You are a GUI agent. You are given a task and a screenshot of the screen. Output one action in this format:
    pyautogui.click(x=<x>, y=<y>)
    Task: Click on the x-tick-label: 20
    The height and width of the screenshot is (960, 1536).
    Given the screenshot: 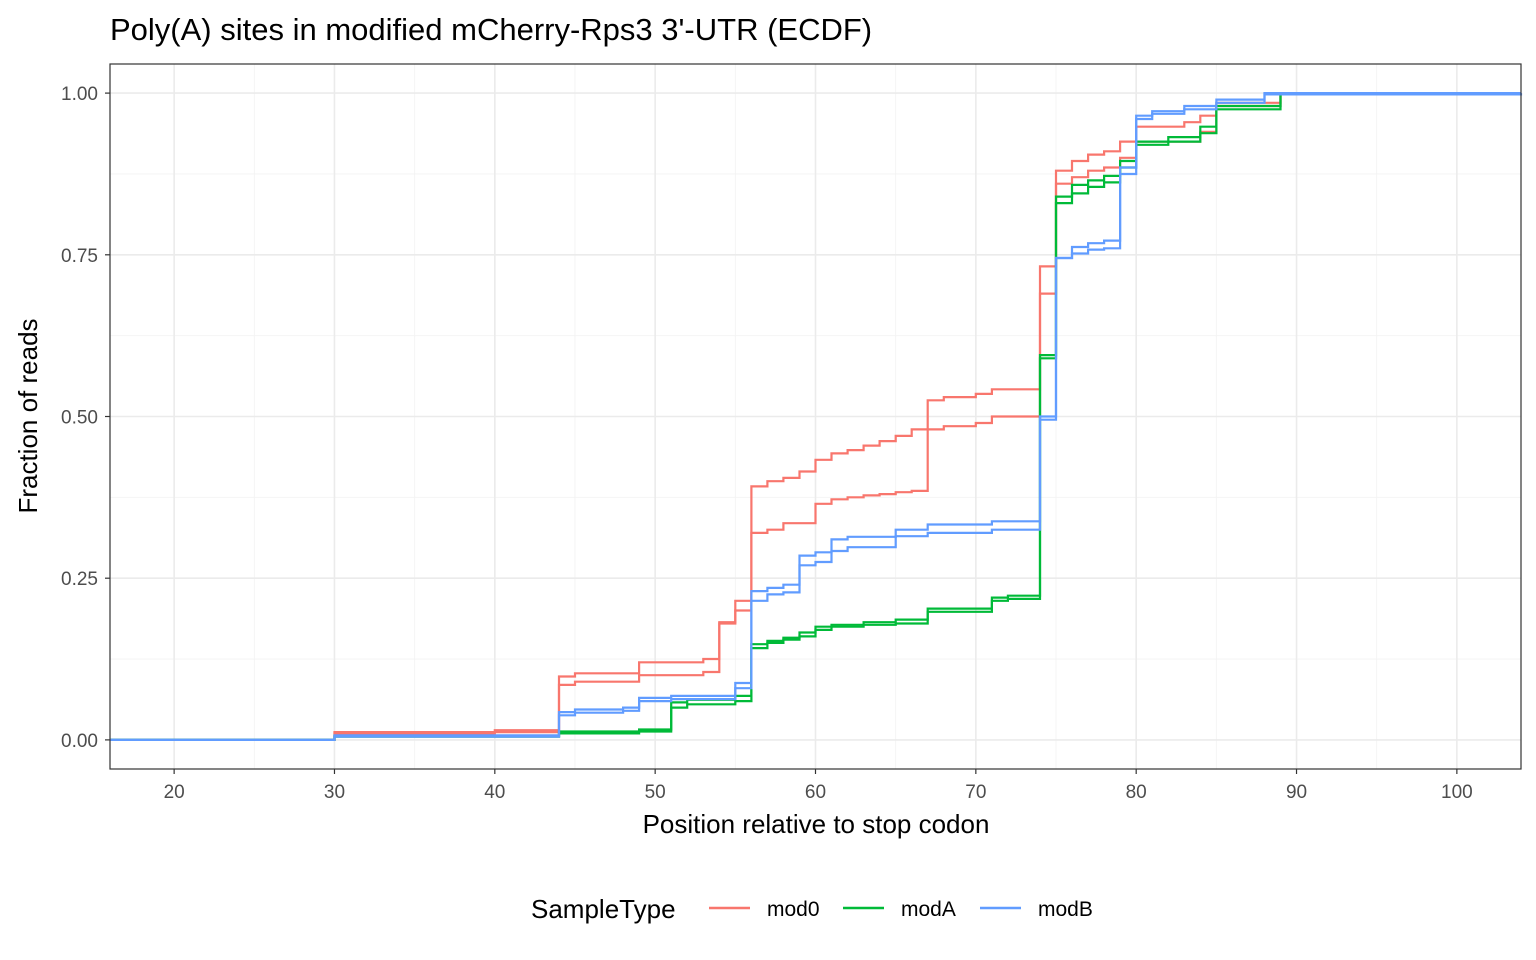 What is the action you would take?
    pyautogui.click(x=174, y=792)
    